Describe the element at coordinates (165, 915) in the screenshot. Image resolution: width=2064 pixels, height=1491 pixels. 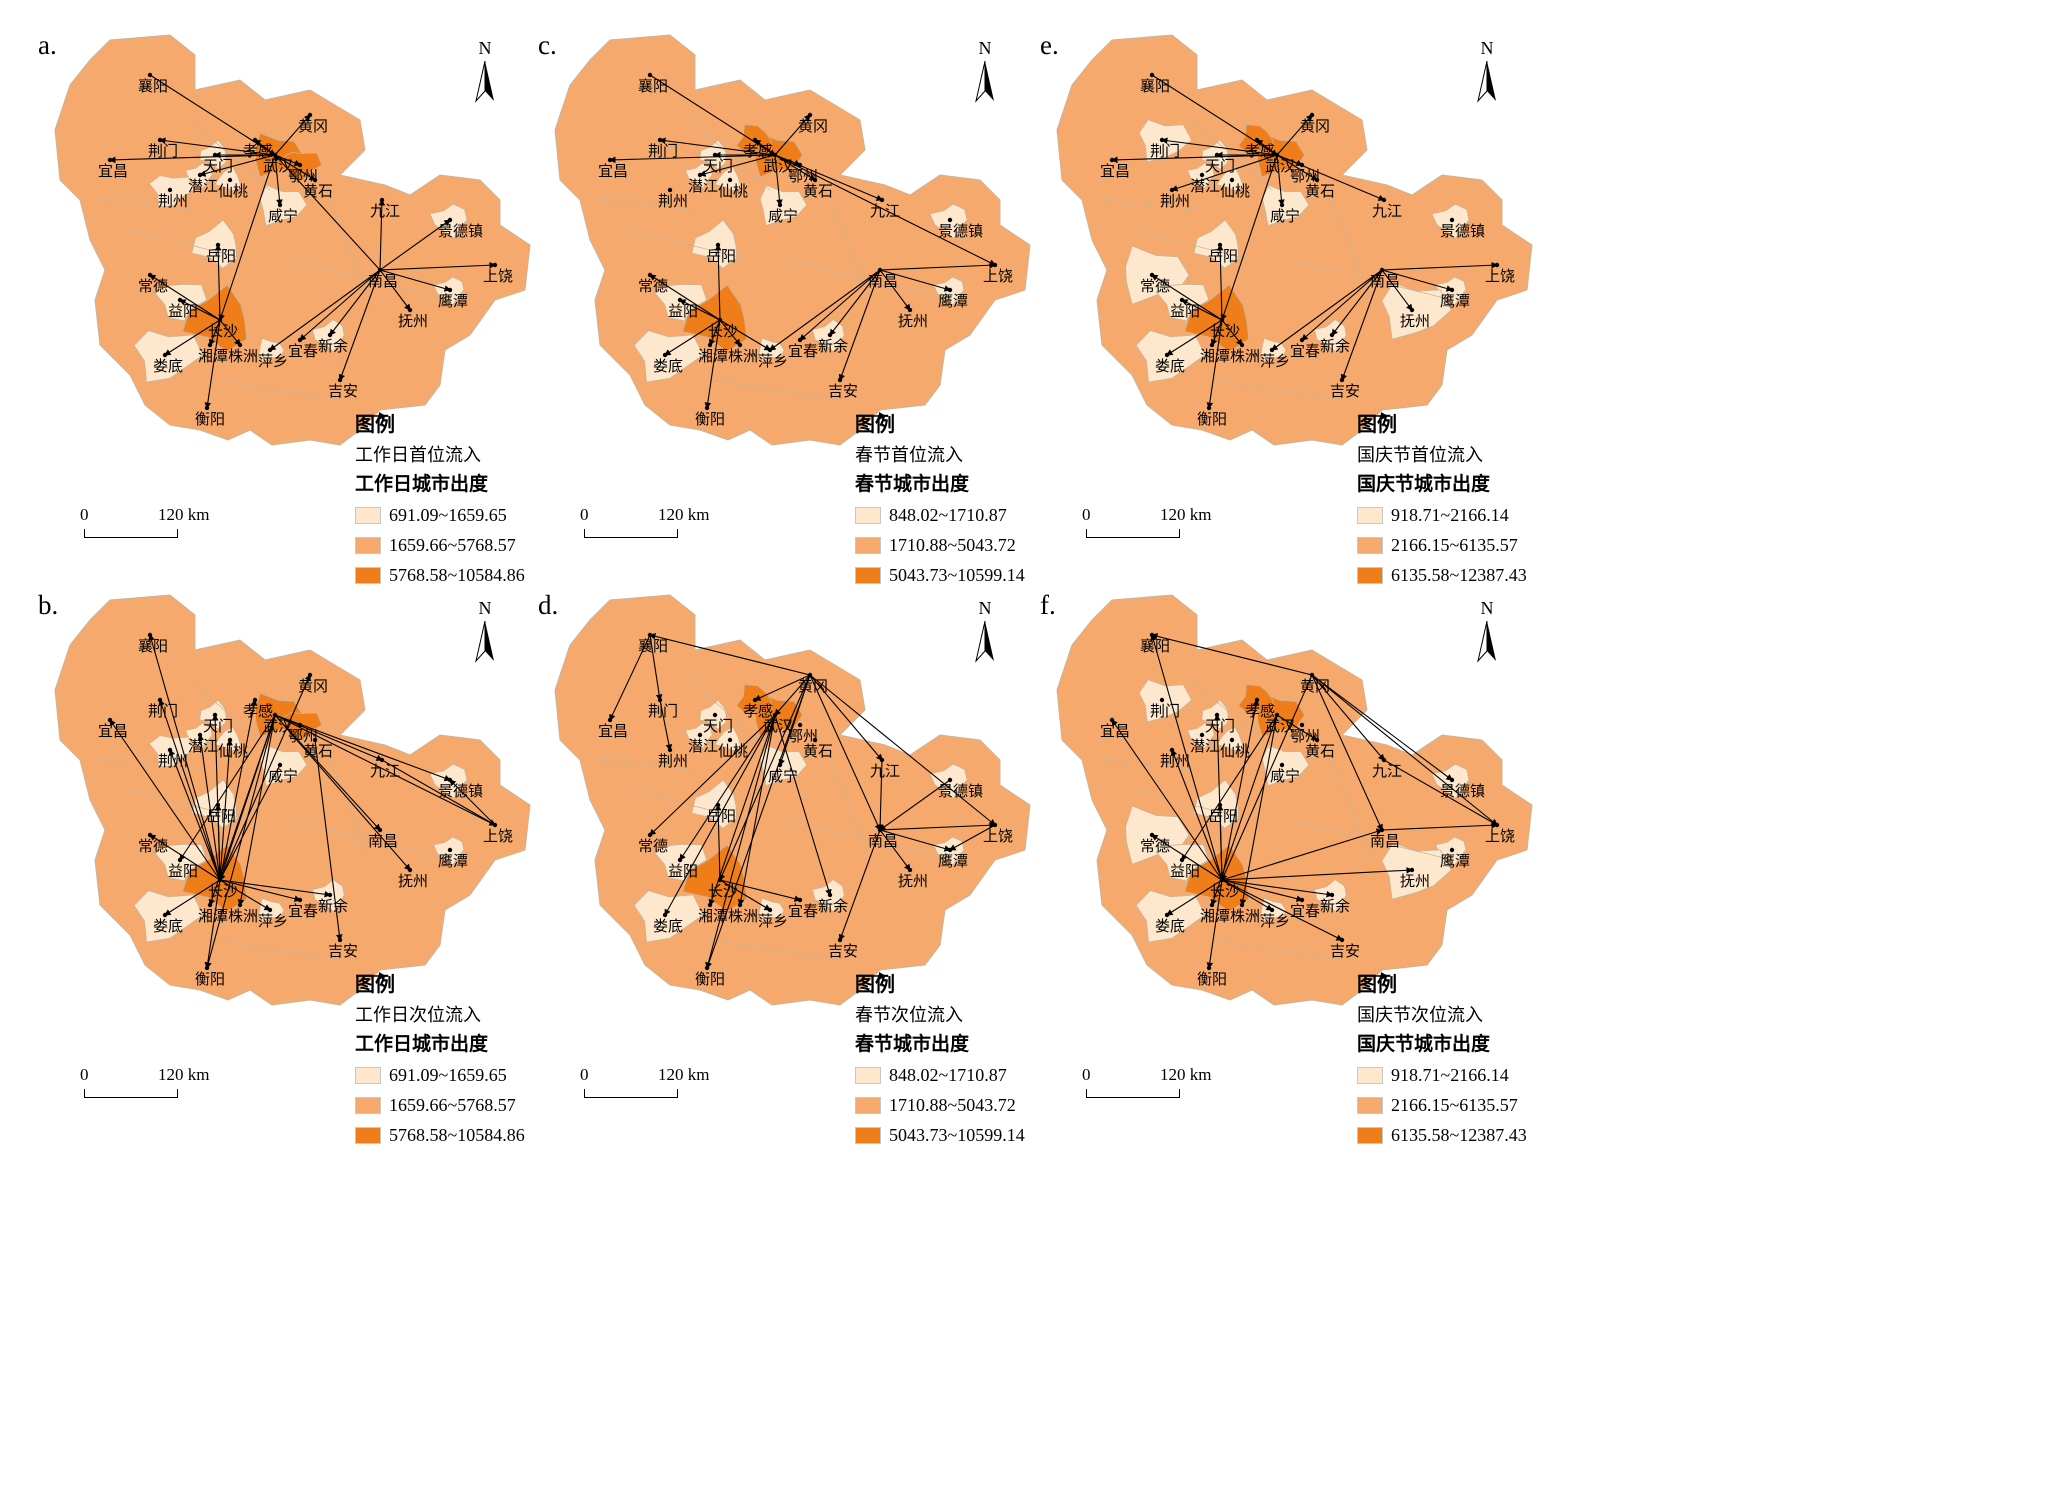
I see `city-point-loudi` at that location.